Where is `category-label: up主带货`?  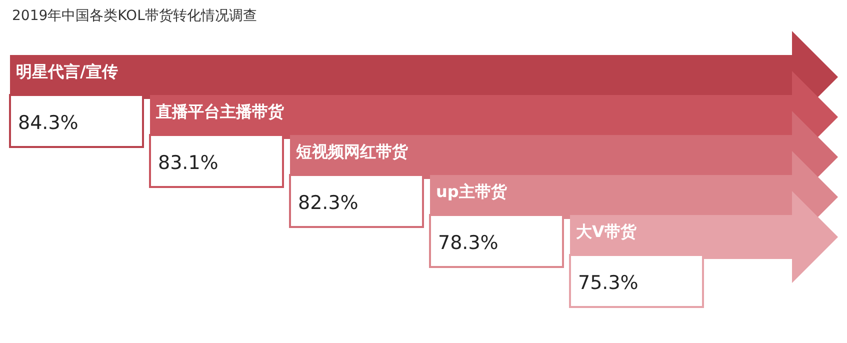 category-label: up主带货 is located at coordinates (472, 191).